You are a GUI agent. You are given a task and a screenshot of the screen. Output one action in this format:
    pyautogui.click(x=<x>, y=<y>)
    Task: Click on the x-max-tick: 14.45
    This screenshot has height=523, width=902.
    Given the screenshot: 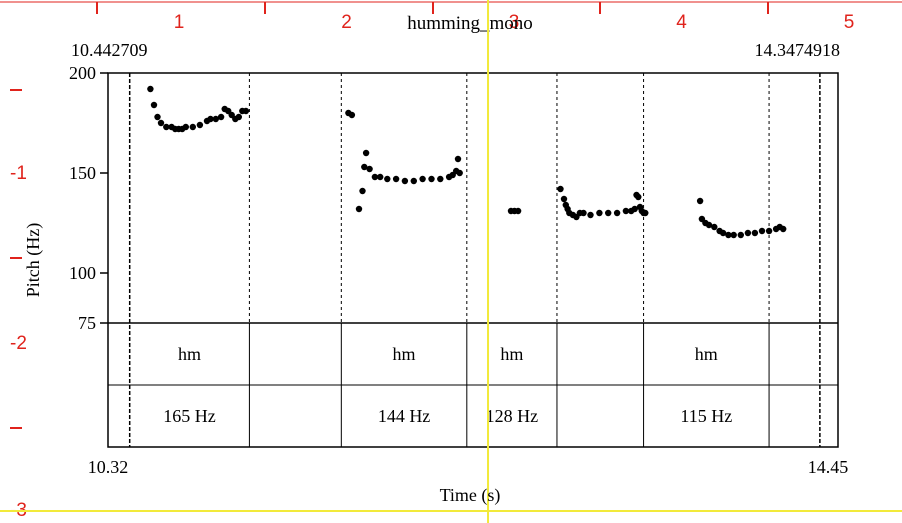 What is the action you would take?
    pyautogui.click(x=828, y=467)
    